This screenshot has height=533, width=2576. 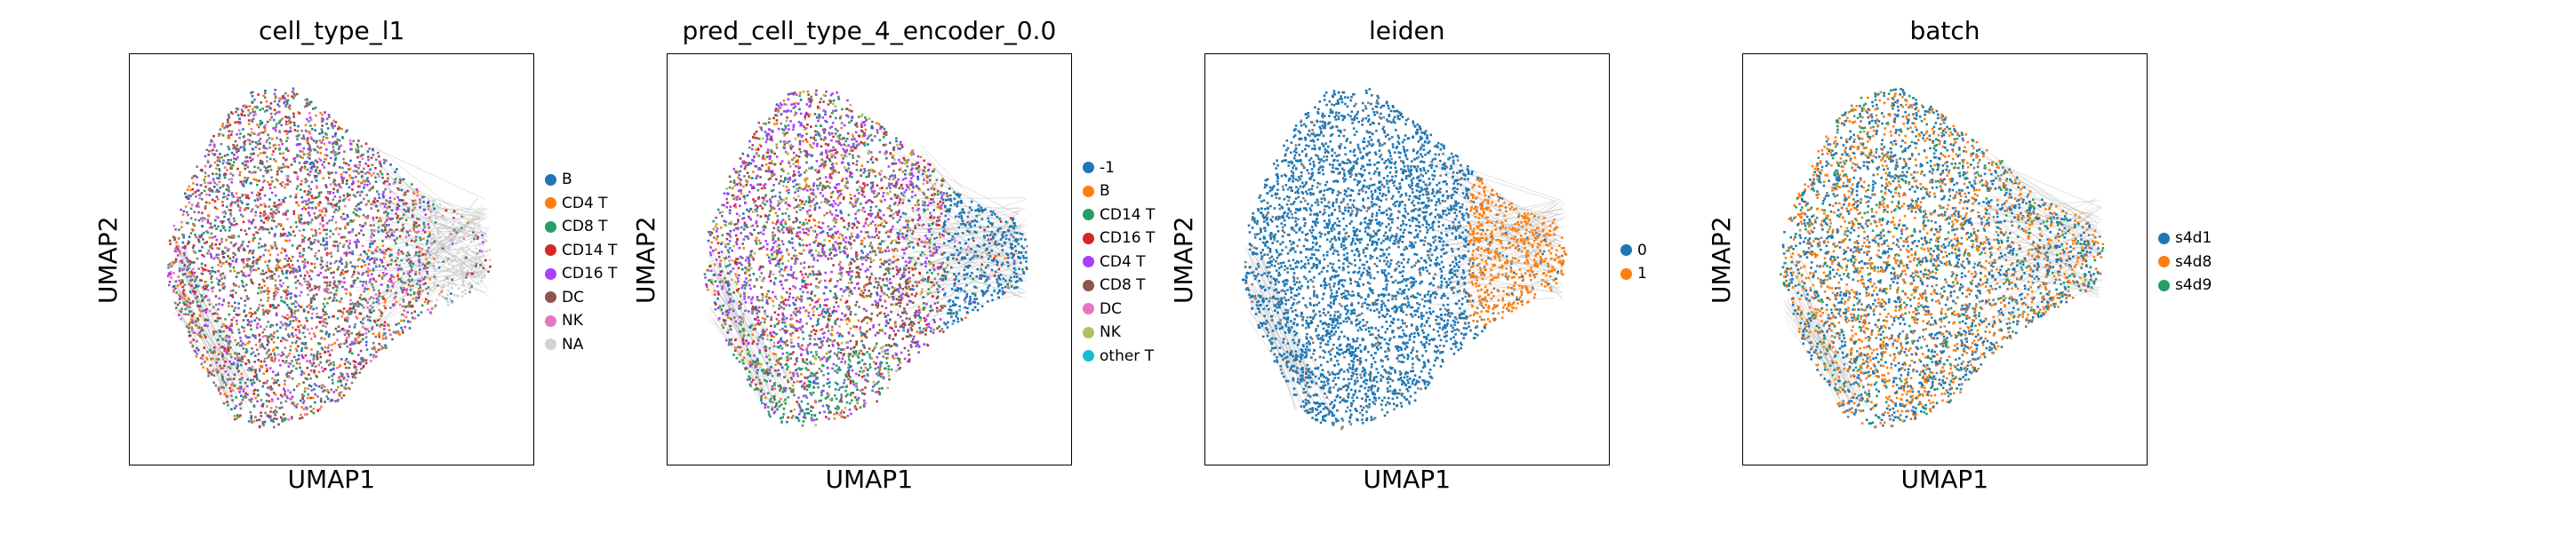 I want to click on graph-edge, so click(x=734, y=314).